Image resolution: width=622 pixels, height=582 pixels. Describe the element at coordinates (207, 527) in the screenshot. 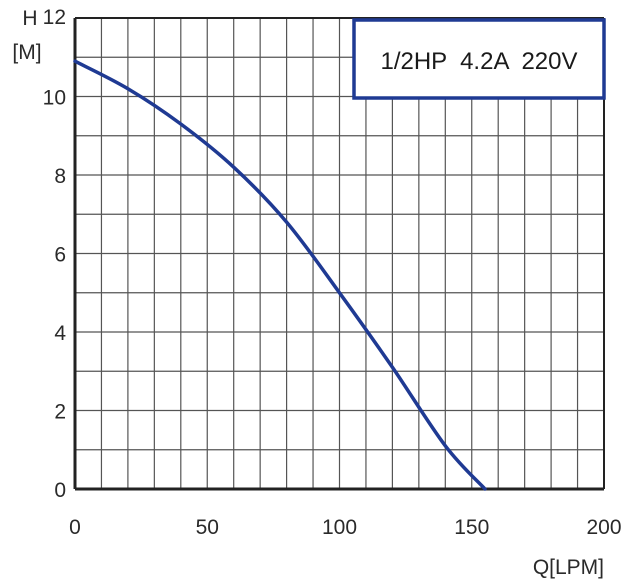

I see `x-tick-label: 50` at that location.